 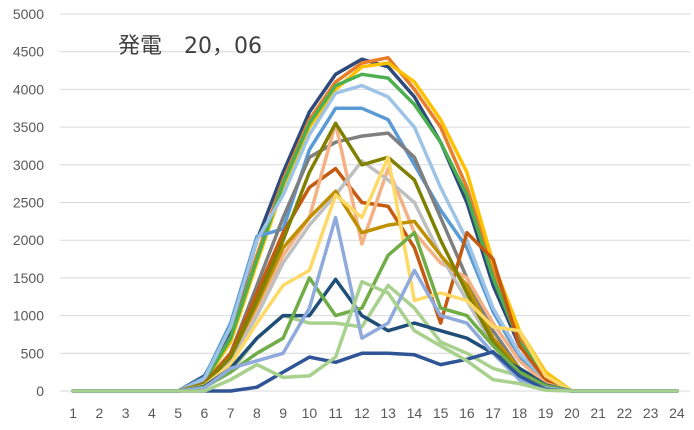 What do you see at coordinates (377, 413) in the screenshot?
I see `x-axis-tick-labels: 1 2 3 4 5 6 7 8 9 10 11 12 13 14 15 16 17 18 19 20 21 22 23 24` at bounding box center [377, 413].